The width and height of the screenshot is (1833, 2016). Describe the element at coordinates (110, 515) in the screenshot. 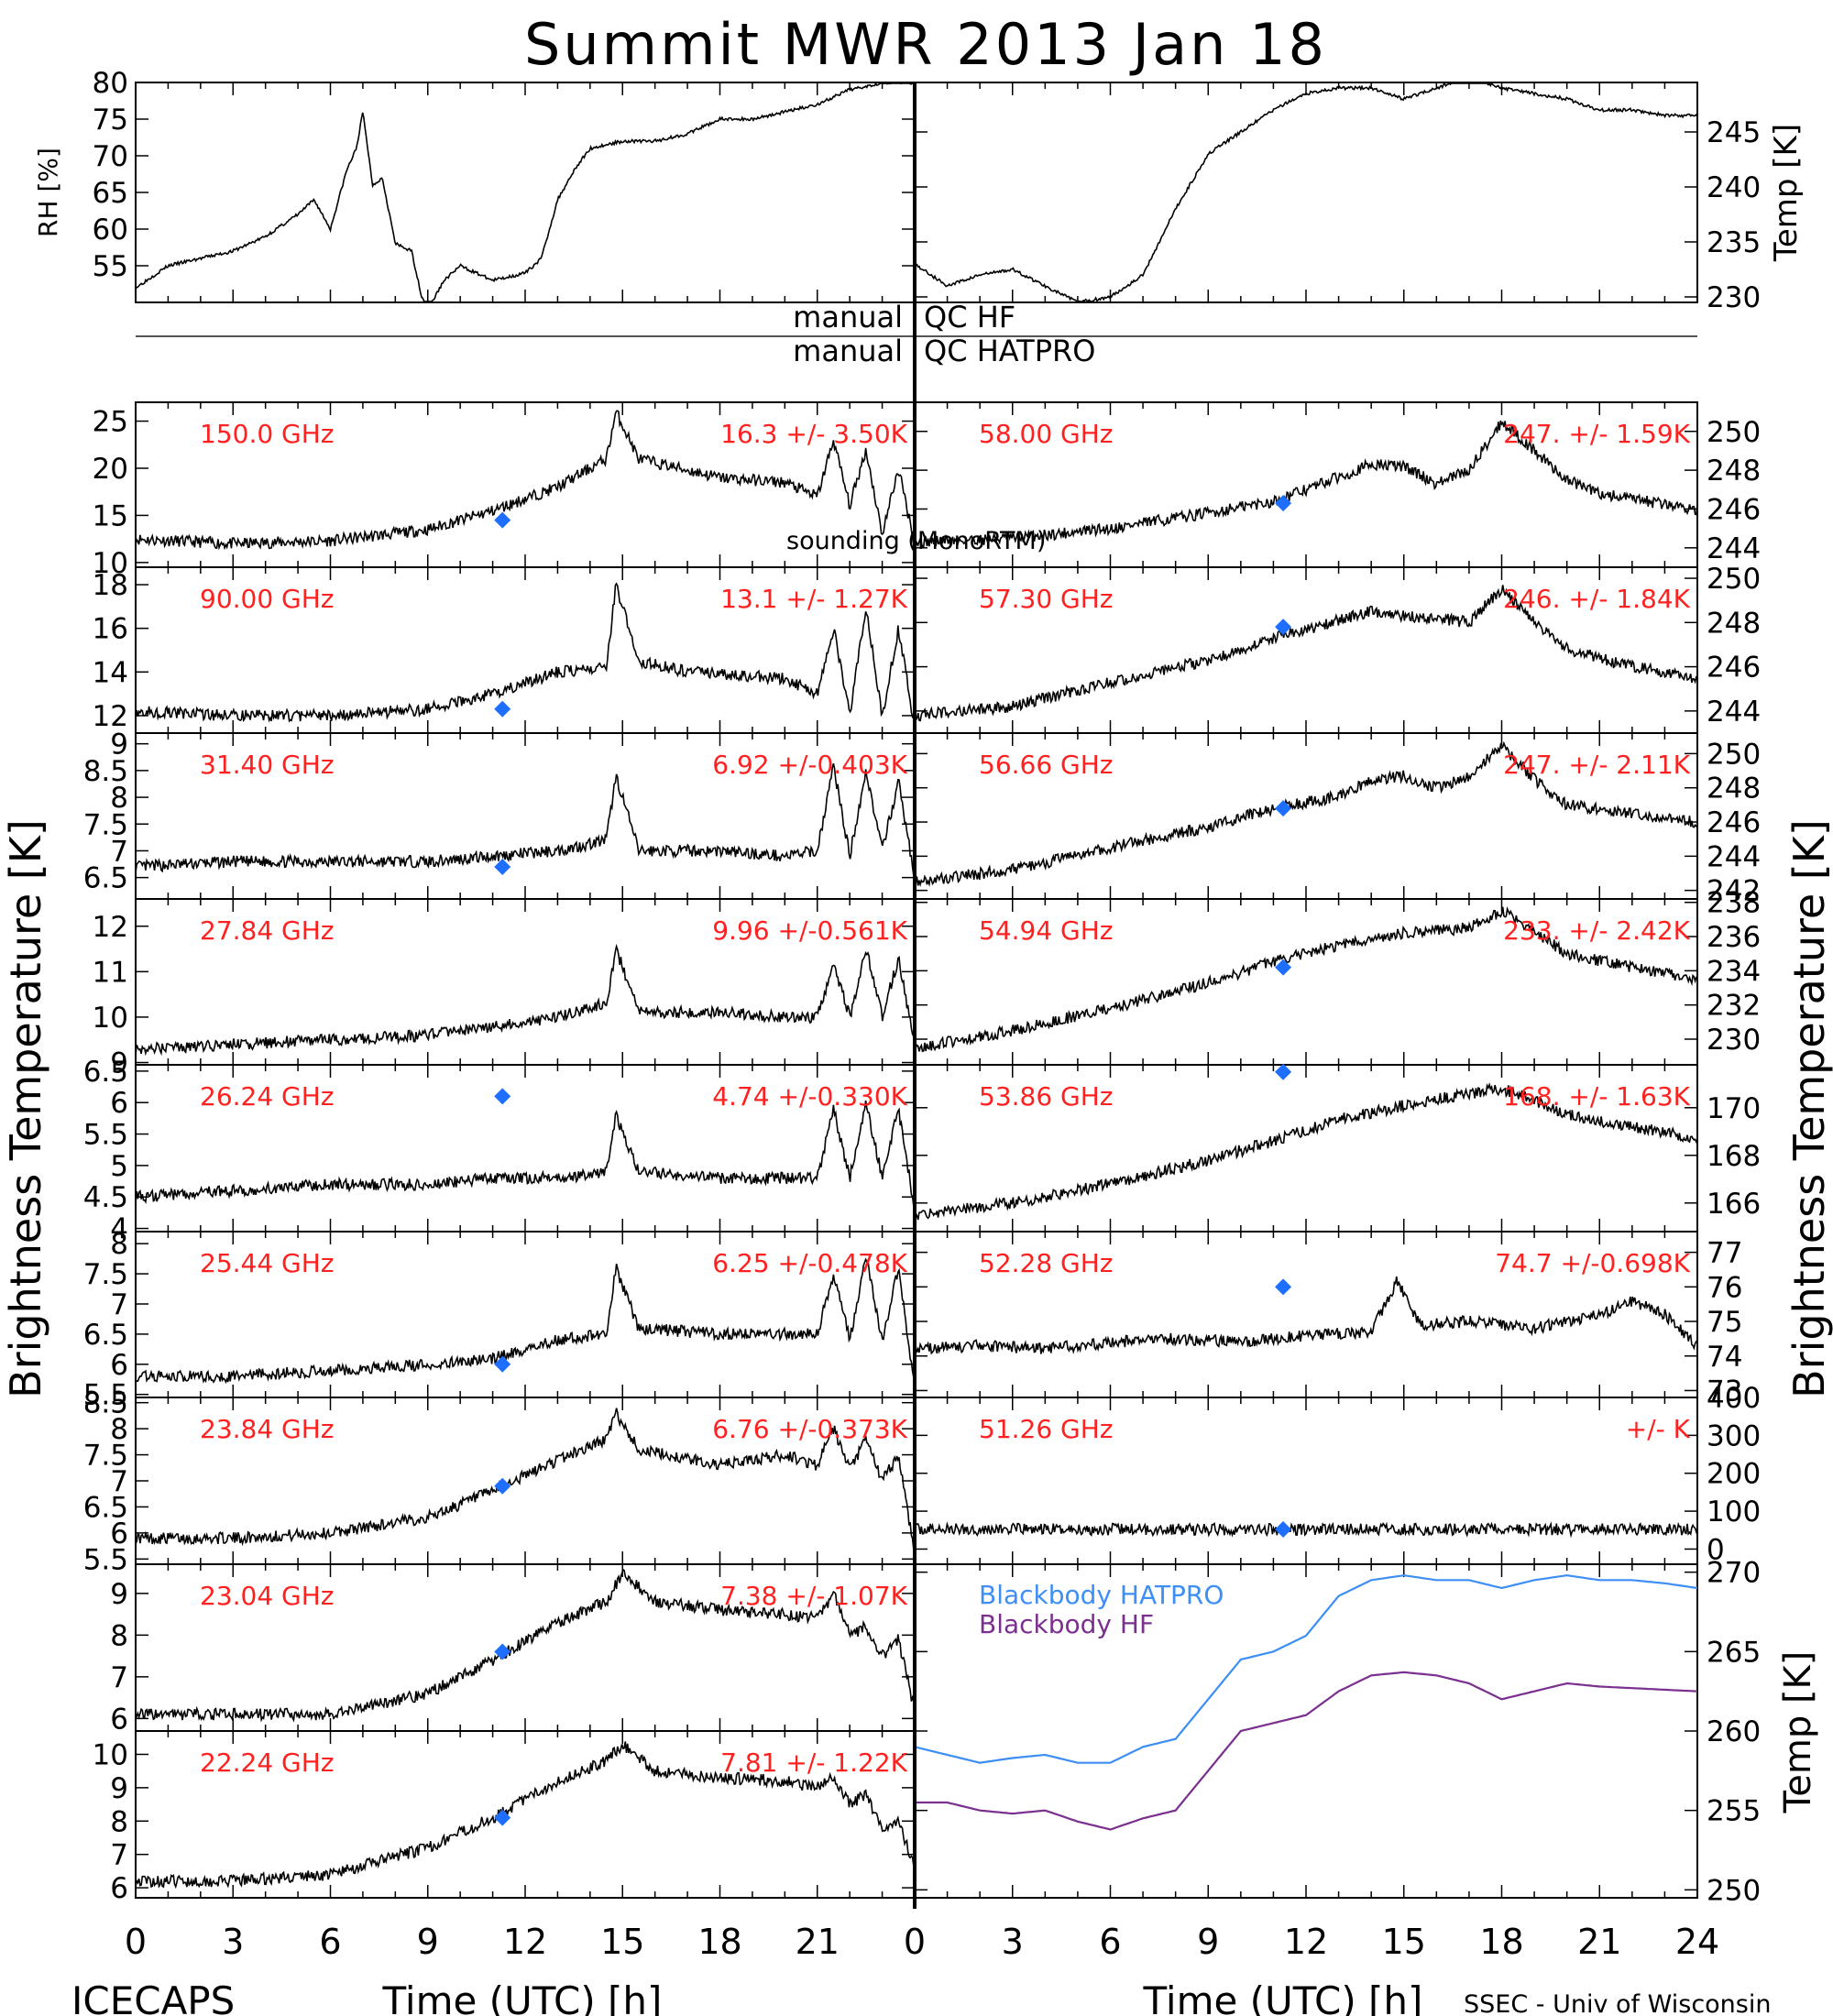

I see `y-tick-label: 15` at that location.